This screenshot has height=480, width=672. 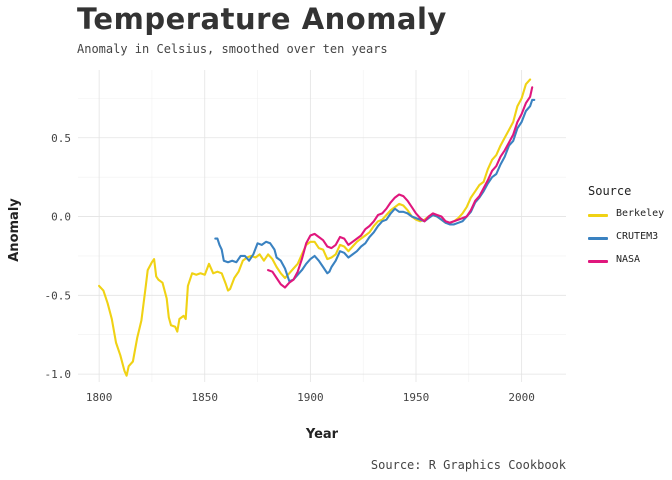 What do you see at coordinates (58, 374) in the screenshot?
I see `y-tick-label: -1.0` at bounding box center [58, 374].